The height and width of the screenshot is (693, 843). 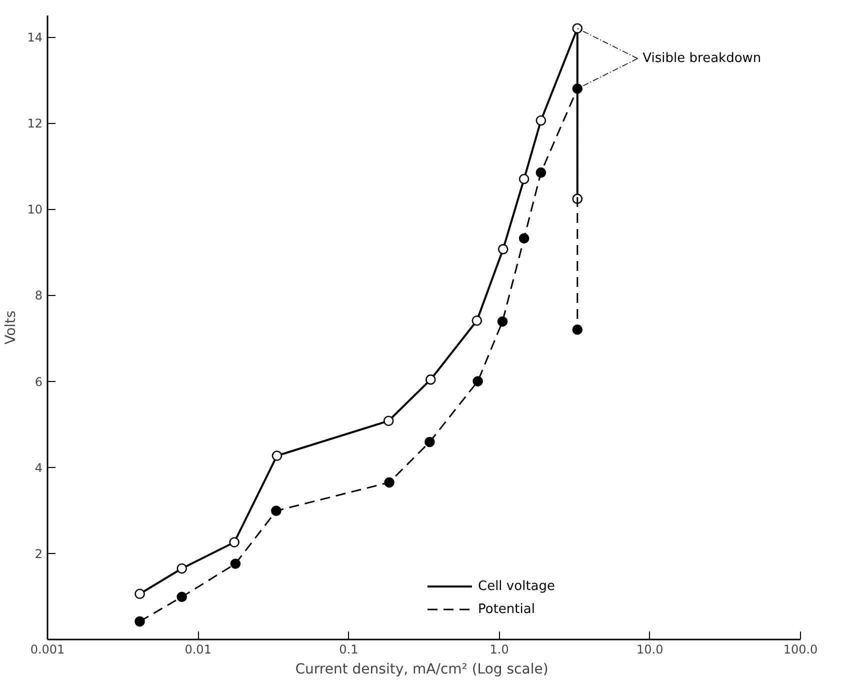 What do you see at coordinates (35, 209) in the screenshot?
I see `y-tick-label: 10` at bounding box center [35, 209].